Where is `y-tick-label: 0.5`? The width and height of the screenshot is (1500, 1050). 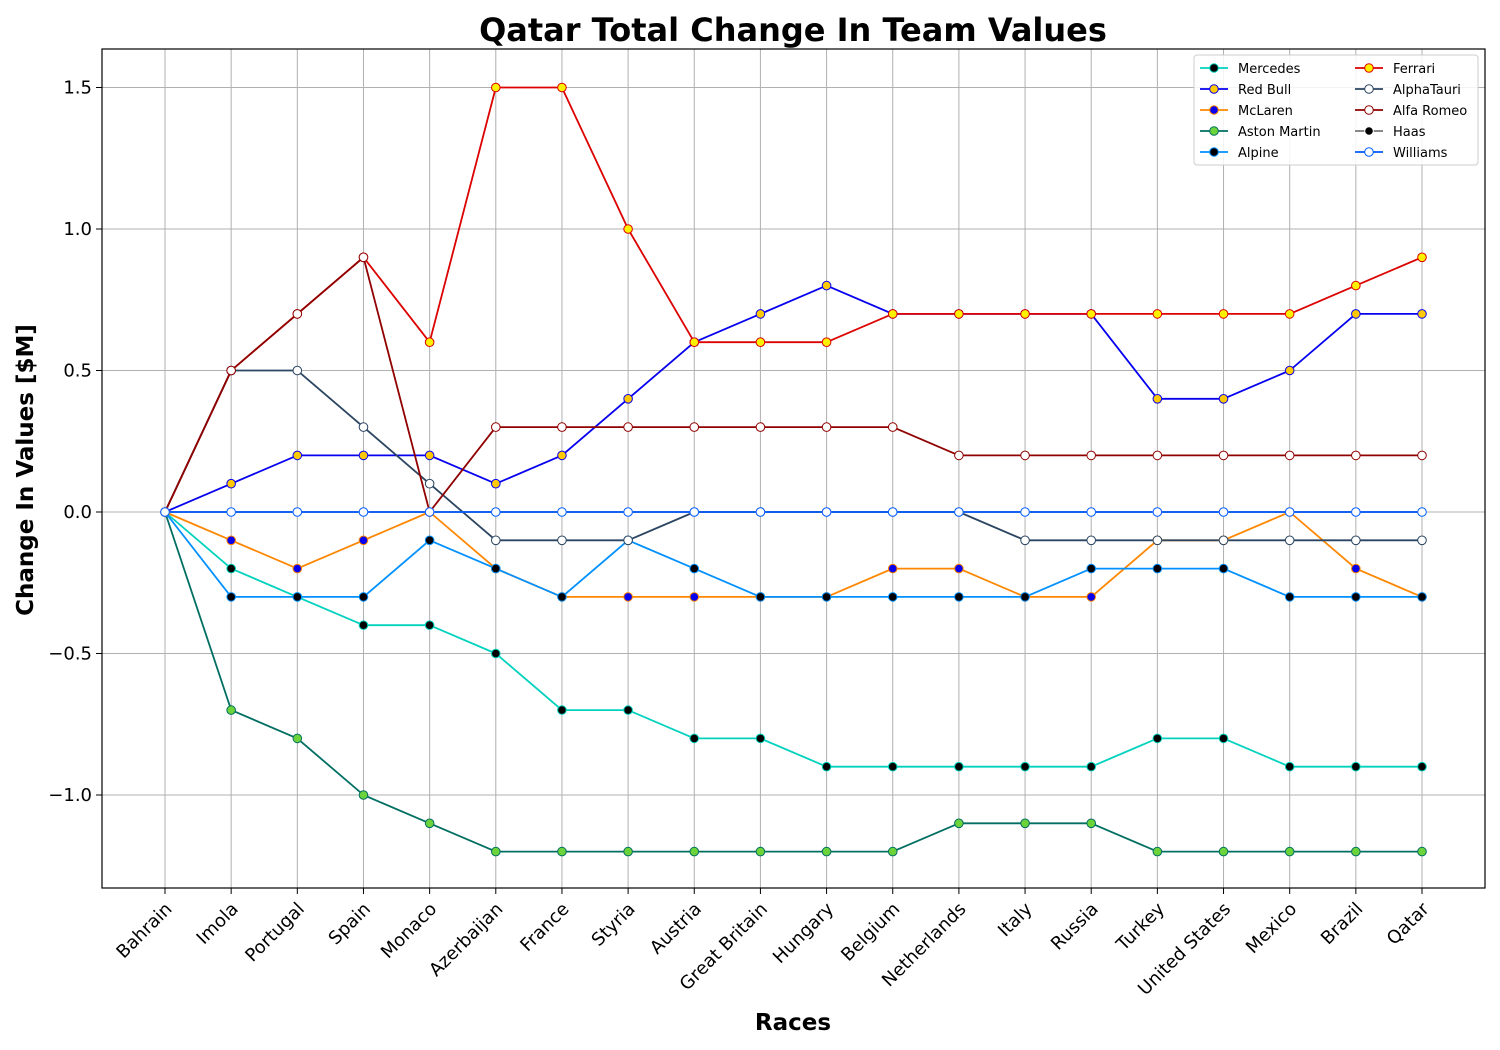 y-tick-label: 0.5 is located at coordinates (77, 371).